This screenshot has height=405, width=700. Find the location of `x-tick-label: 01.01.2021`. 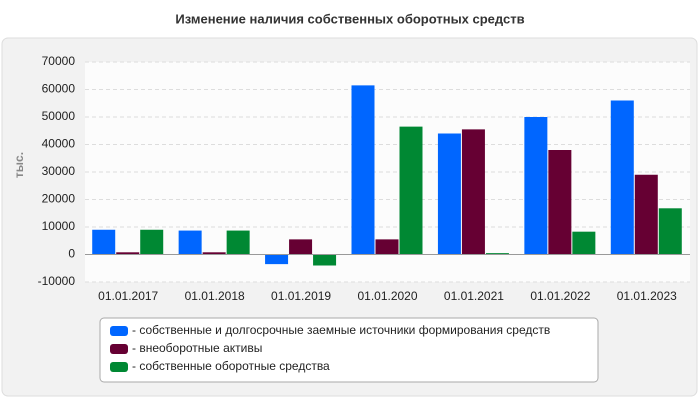

x-tick-label: 01.01.2021 is located at coordinates (474, 296).